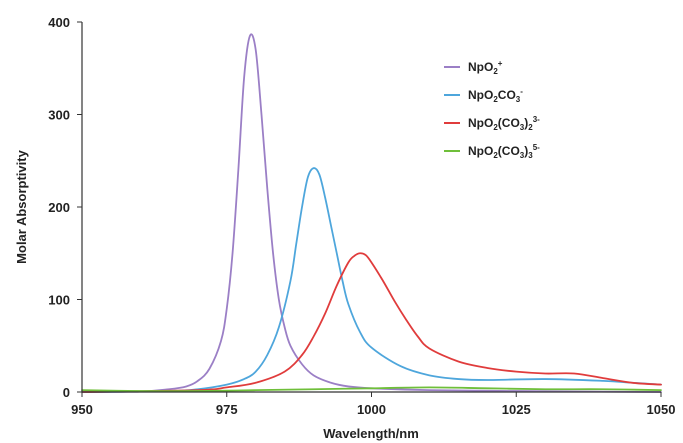 Image resolution: width=683 pixels, height=443 pixels. What do you see at coordinates (661, 409) in the screenshot?
I see `x-tick-label: 1050` at bounding box center [661, 409].